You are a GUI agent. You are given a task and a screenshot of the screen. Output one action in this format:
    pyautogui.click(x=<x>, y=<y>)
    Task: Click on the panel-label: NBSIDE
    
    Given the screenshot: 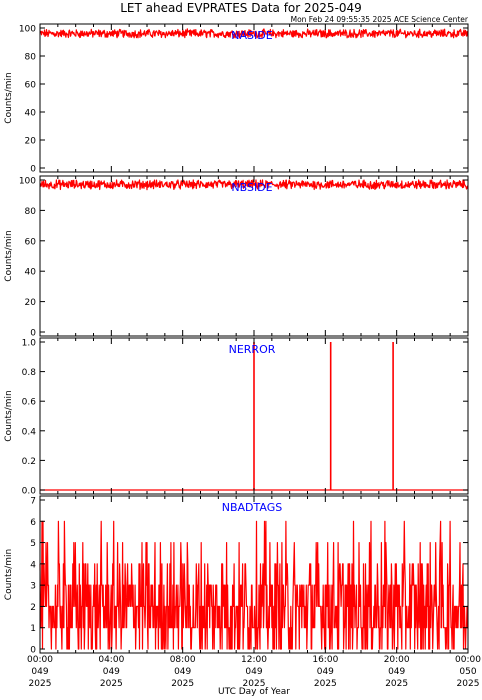 What is the action you would take?
    pyautogui.click(x=251, y=187)
    